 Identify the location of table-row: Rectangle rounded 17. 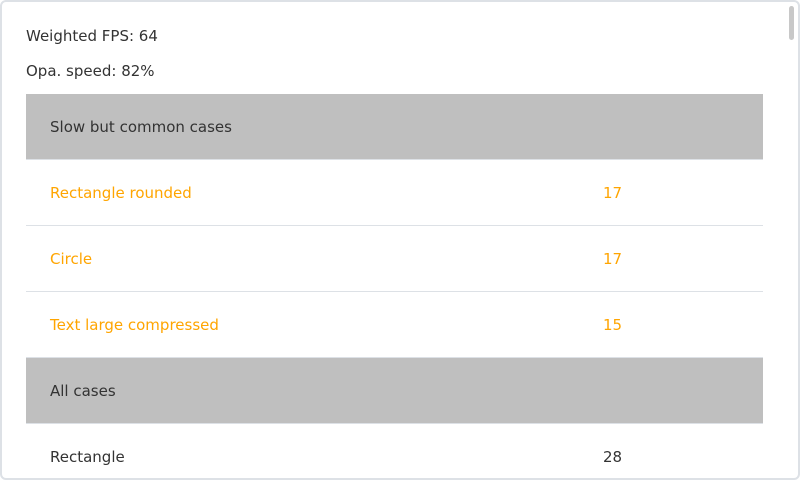
(394, 193).